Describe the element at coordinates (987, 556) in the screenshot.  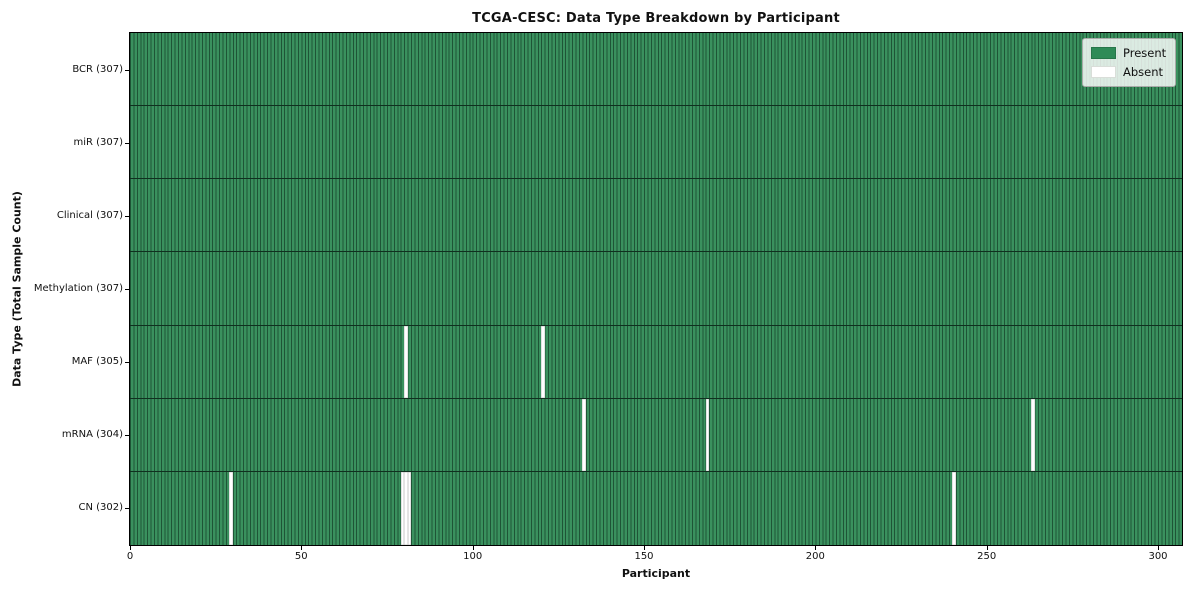
I see `x-tick-label-250: 250` at that location.